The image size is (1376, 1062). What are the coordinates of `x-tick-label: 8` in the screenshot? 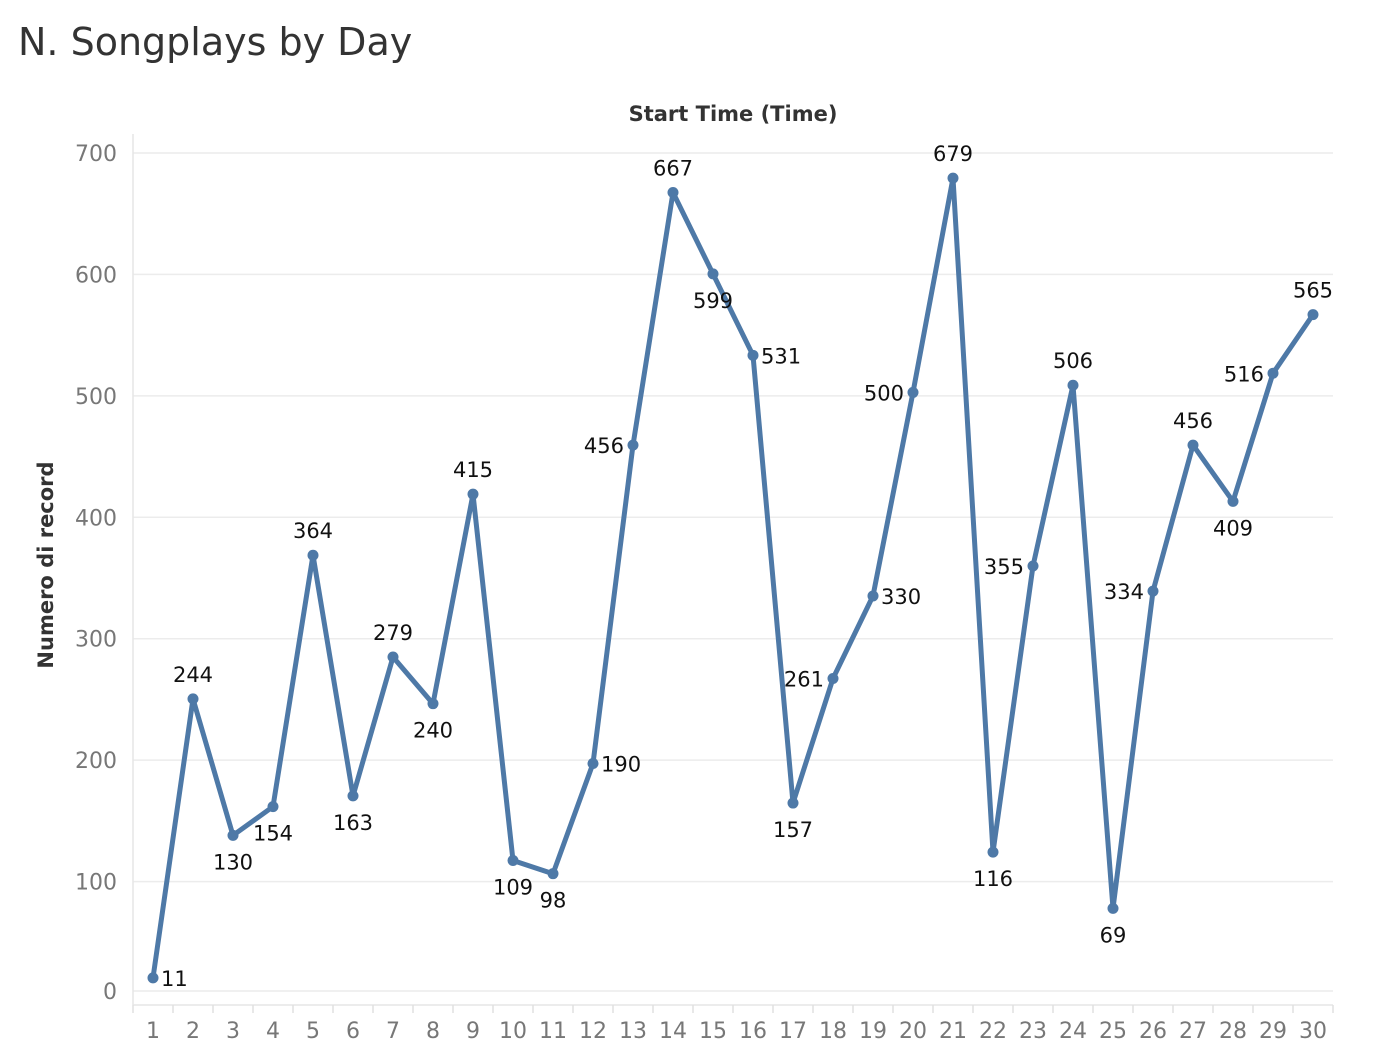 It's located at (433, 1031).